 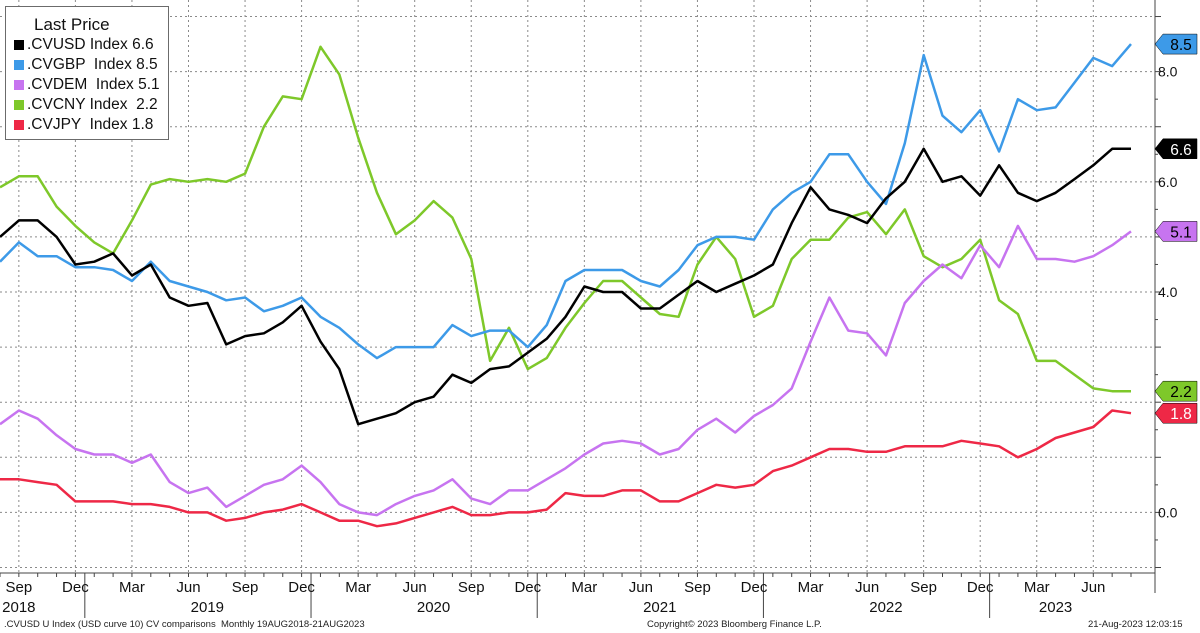 What do you see at coordinates (72, 24) in the screenshot?
I see `legend-title: Last Price` at bounding box center [72, 24].